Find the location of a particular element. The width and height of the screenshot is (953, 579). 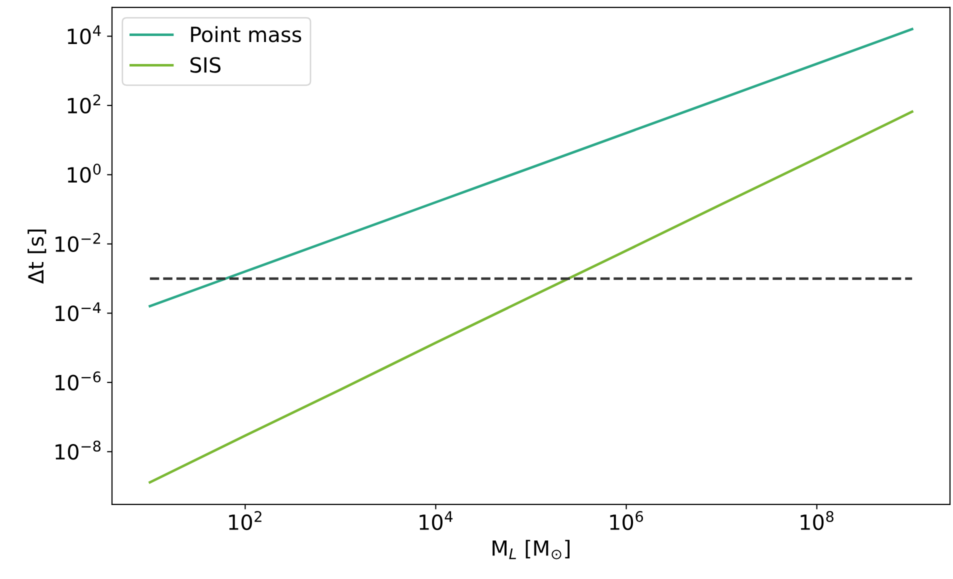

legend-label: Point mass is located at coordinates (246, 34).